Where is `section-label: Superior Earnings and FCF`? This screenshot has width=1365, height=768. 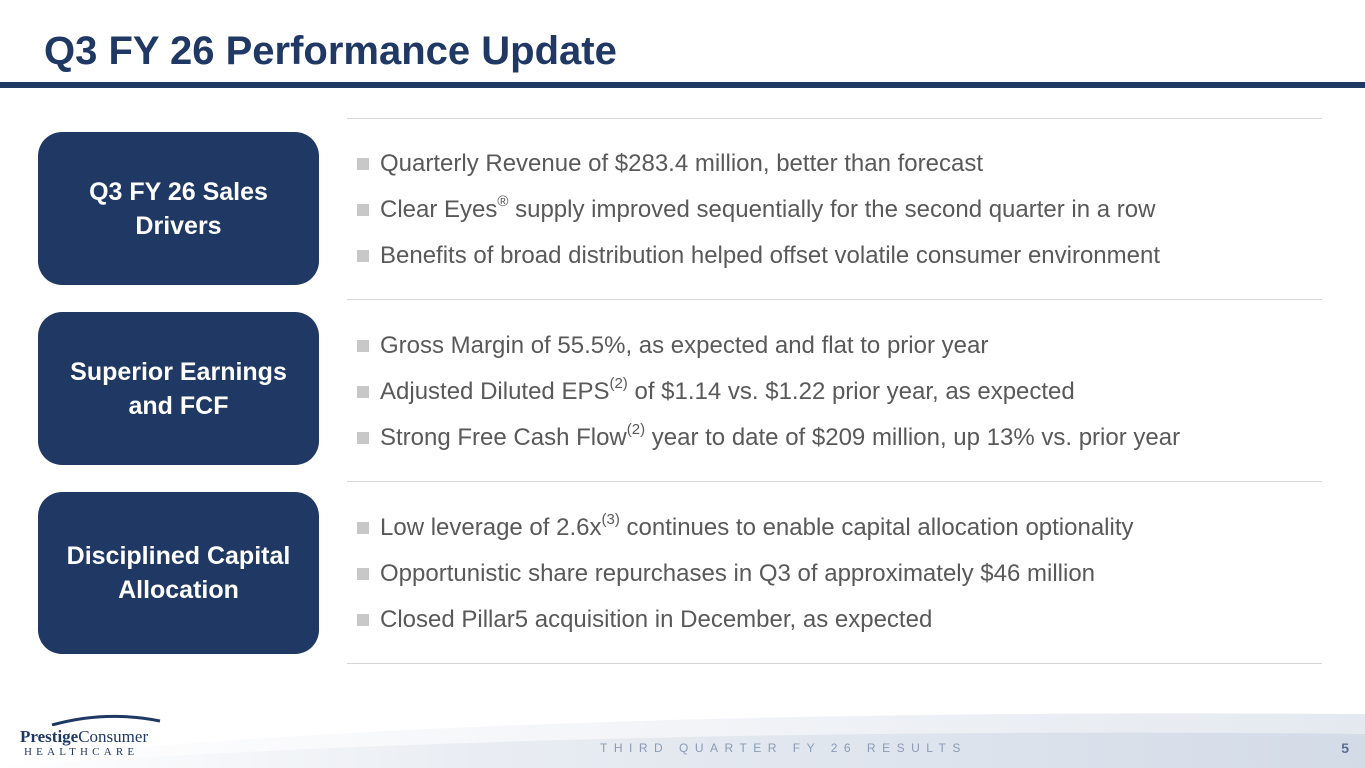 section-label: Superior Earnings and FCF is located at coordinates (178, 388).